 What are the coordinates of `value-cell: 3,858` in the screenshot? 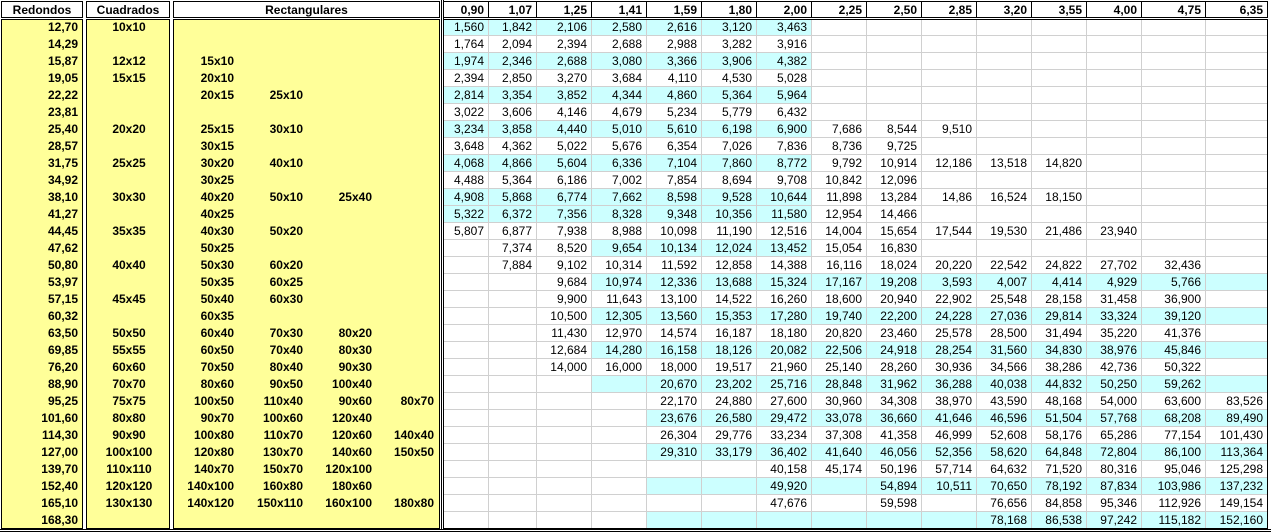 It's located at (513, 129).